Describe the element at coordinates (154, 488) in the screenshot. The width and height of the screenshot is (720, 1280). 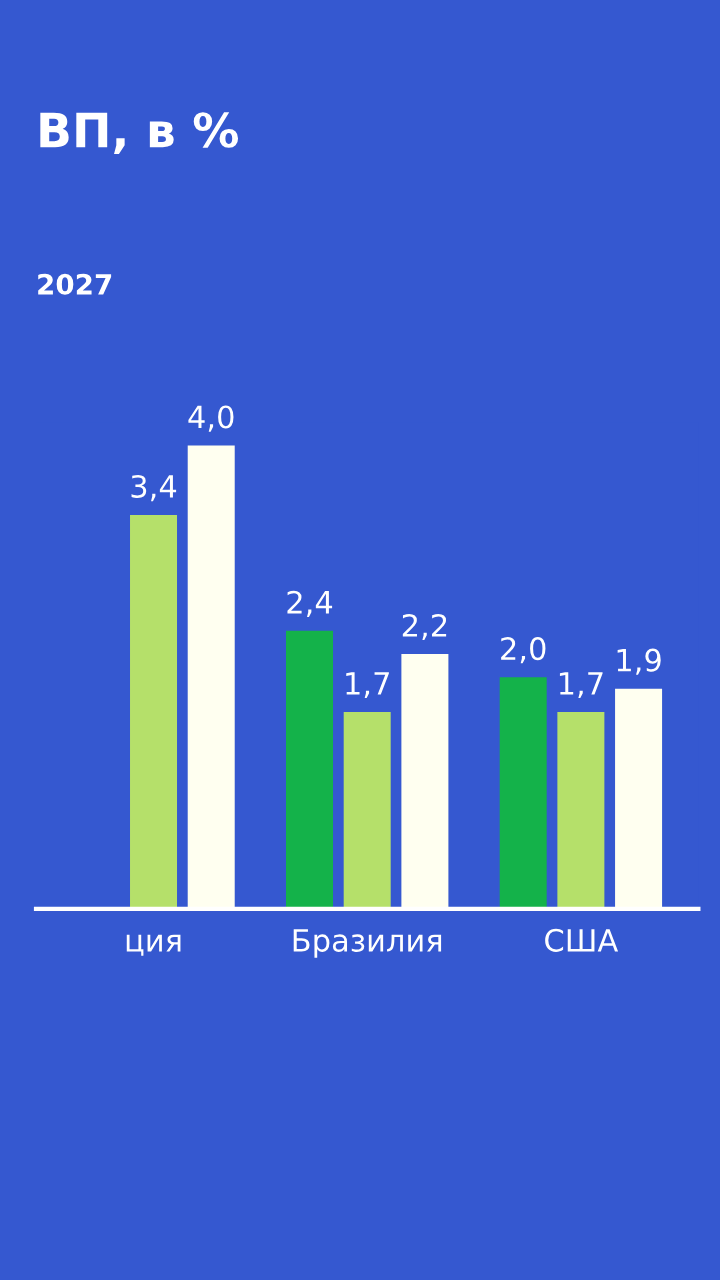
I see `data-label: 3,4` at that location.